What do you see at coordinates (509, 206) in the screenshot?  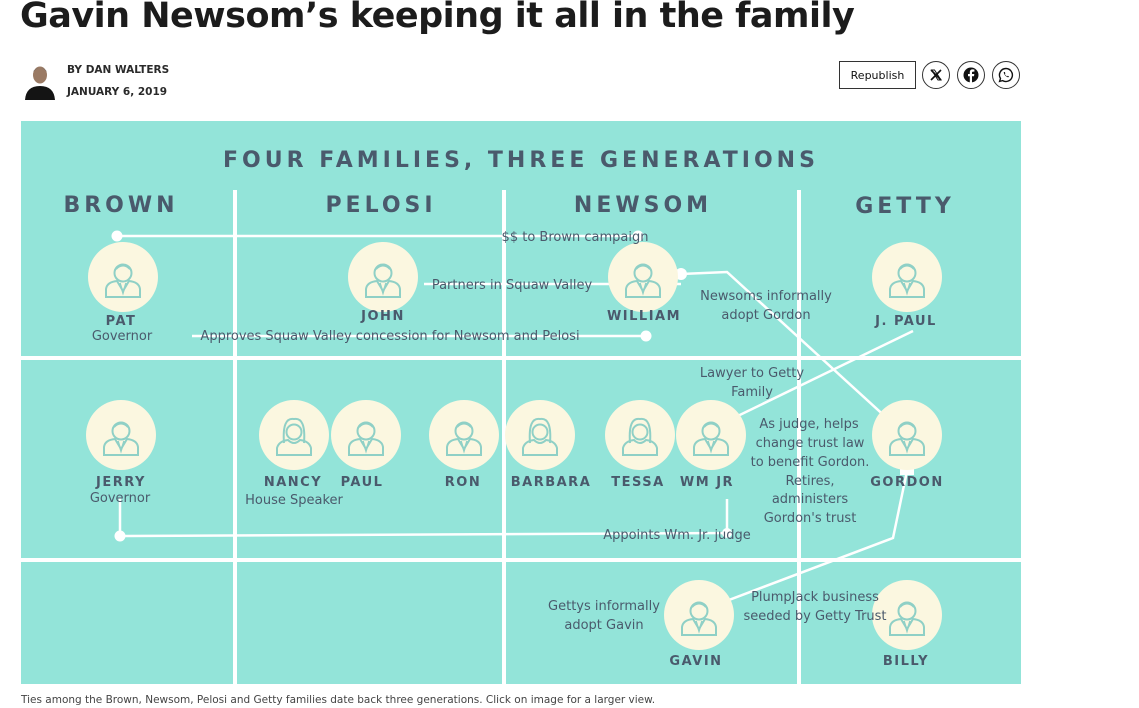 I see `family-headings: BROWN PELOSI NEWSOM GETTY` at bounding box center [509, 206].